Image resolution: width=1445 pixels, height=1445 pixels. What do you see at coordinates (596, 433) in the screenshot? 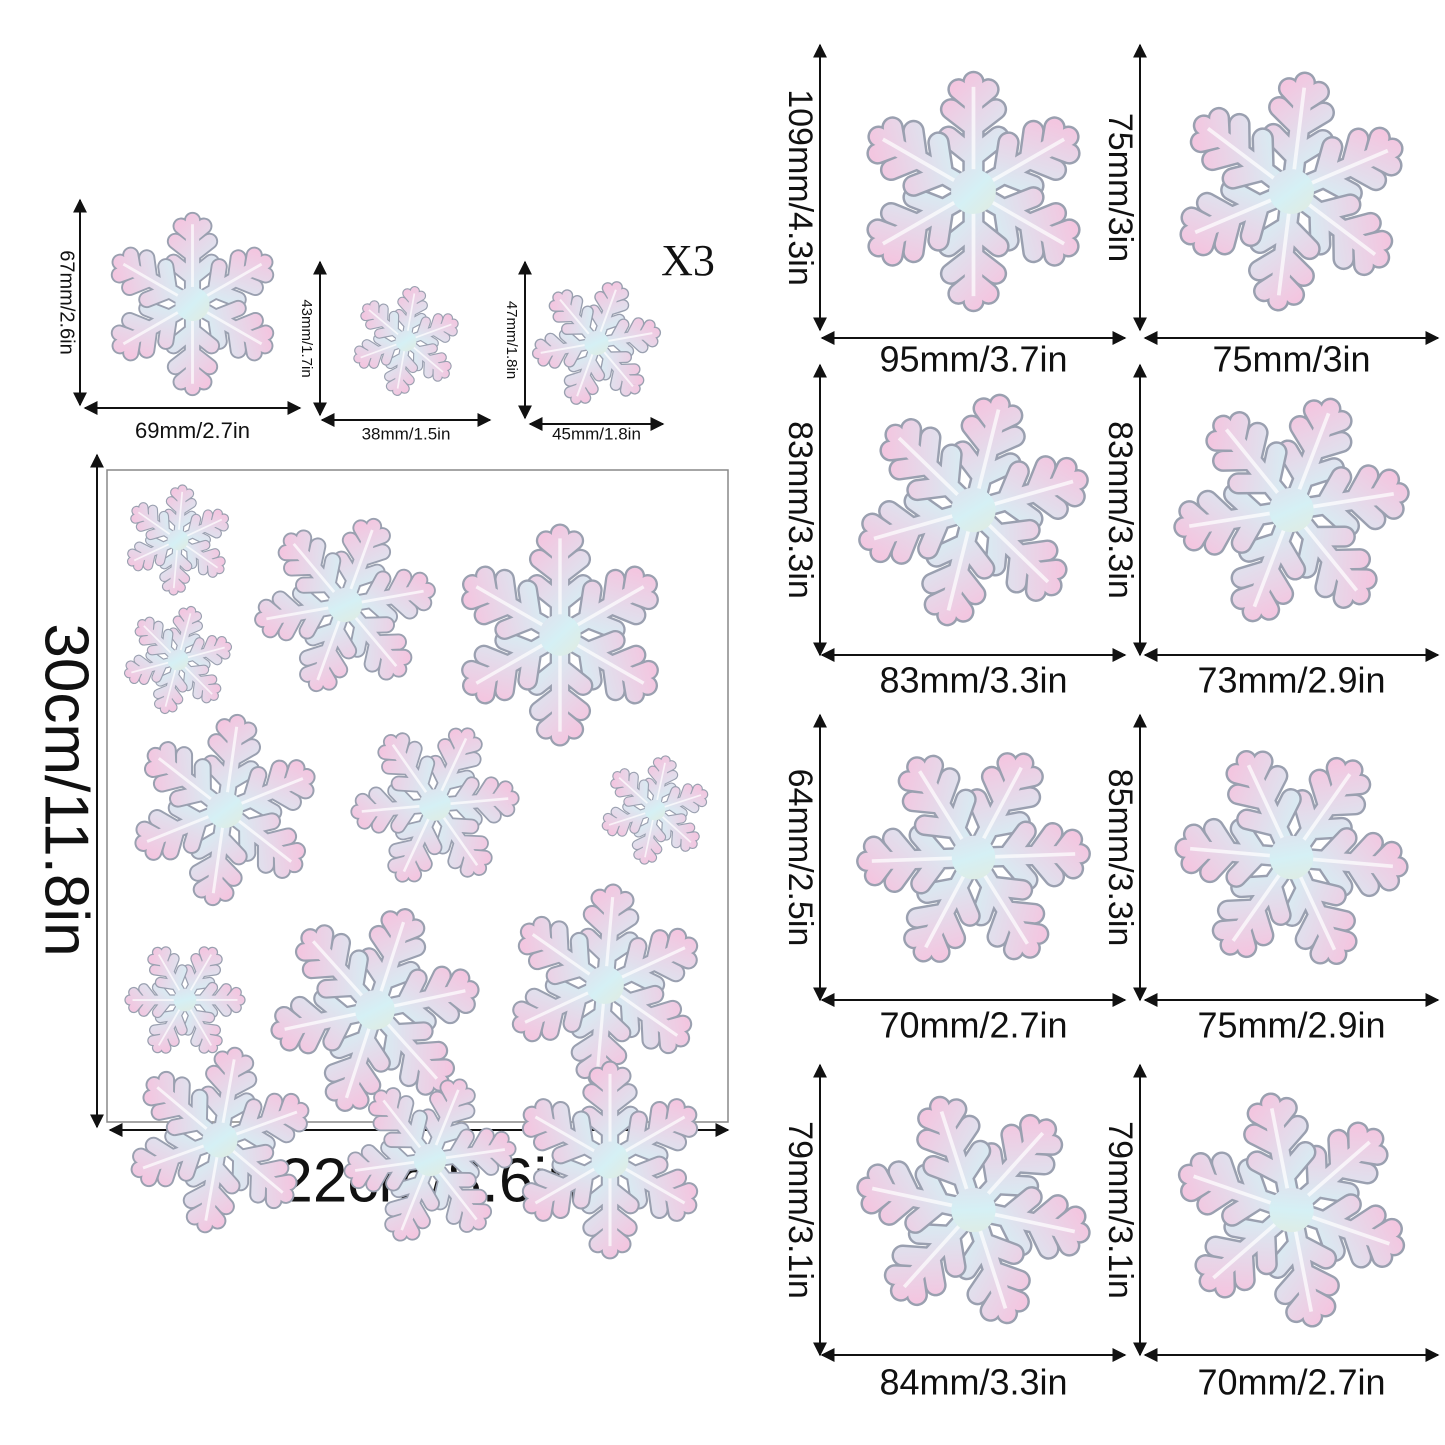
I see `width-label: 45mm/1.8in` at bounding box center [596, 433].